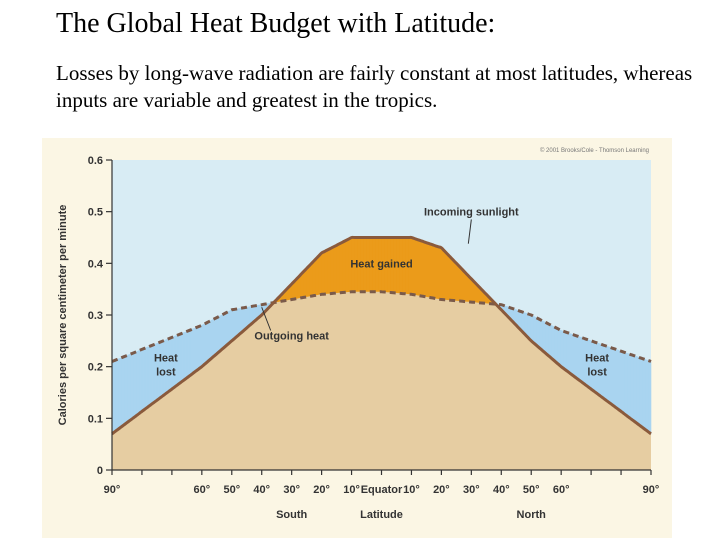 This screenshot has height=543, width=720. What do you see at coordinates (594, 150) in the screenshot?
I see `figure-credit: © 2001 Brooks/Cole - Thomson Learning` at bounding box center [594, 150].